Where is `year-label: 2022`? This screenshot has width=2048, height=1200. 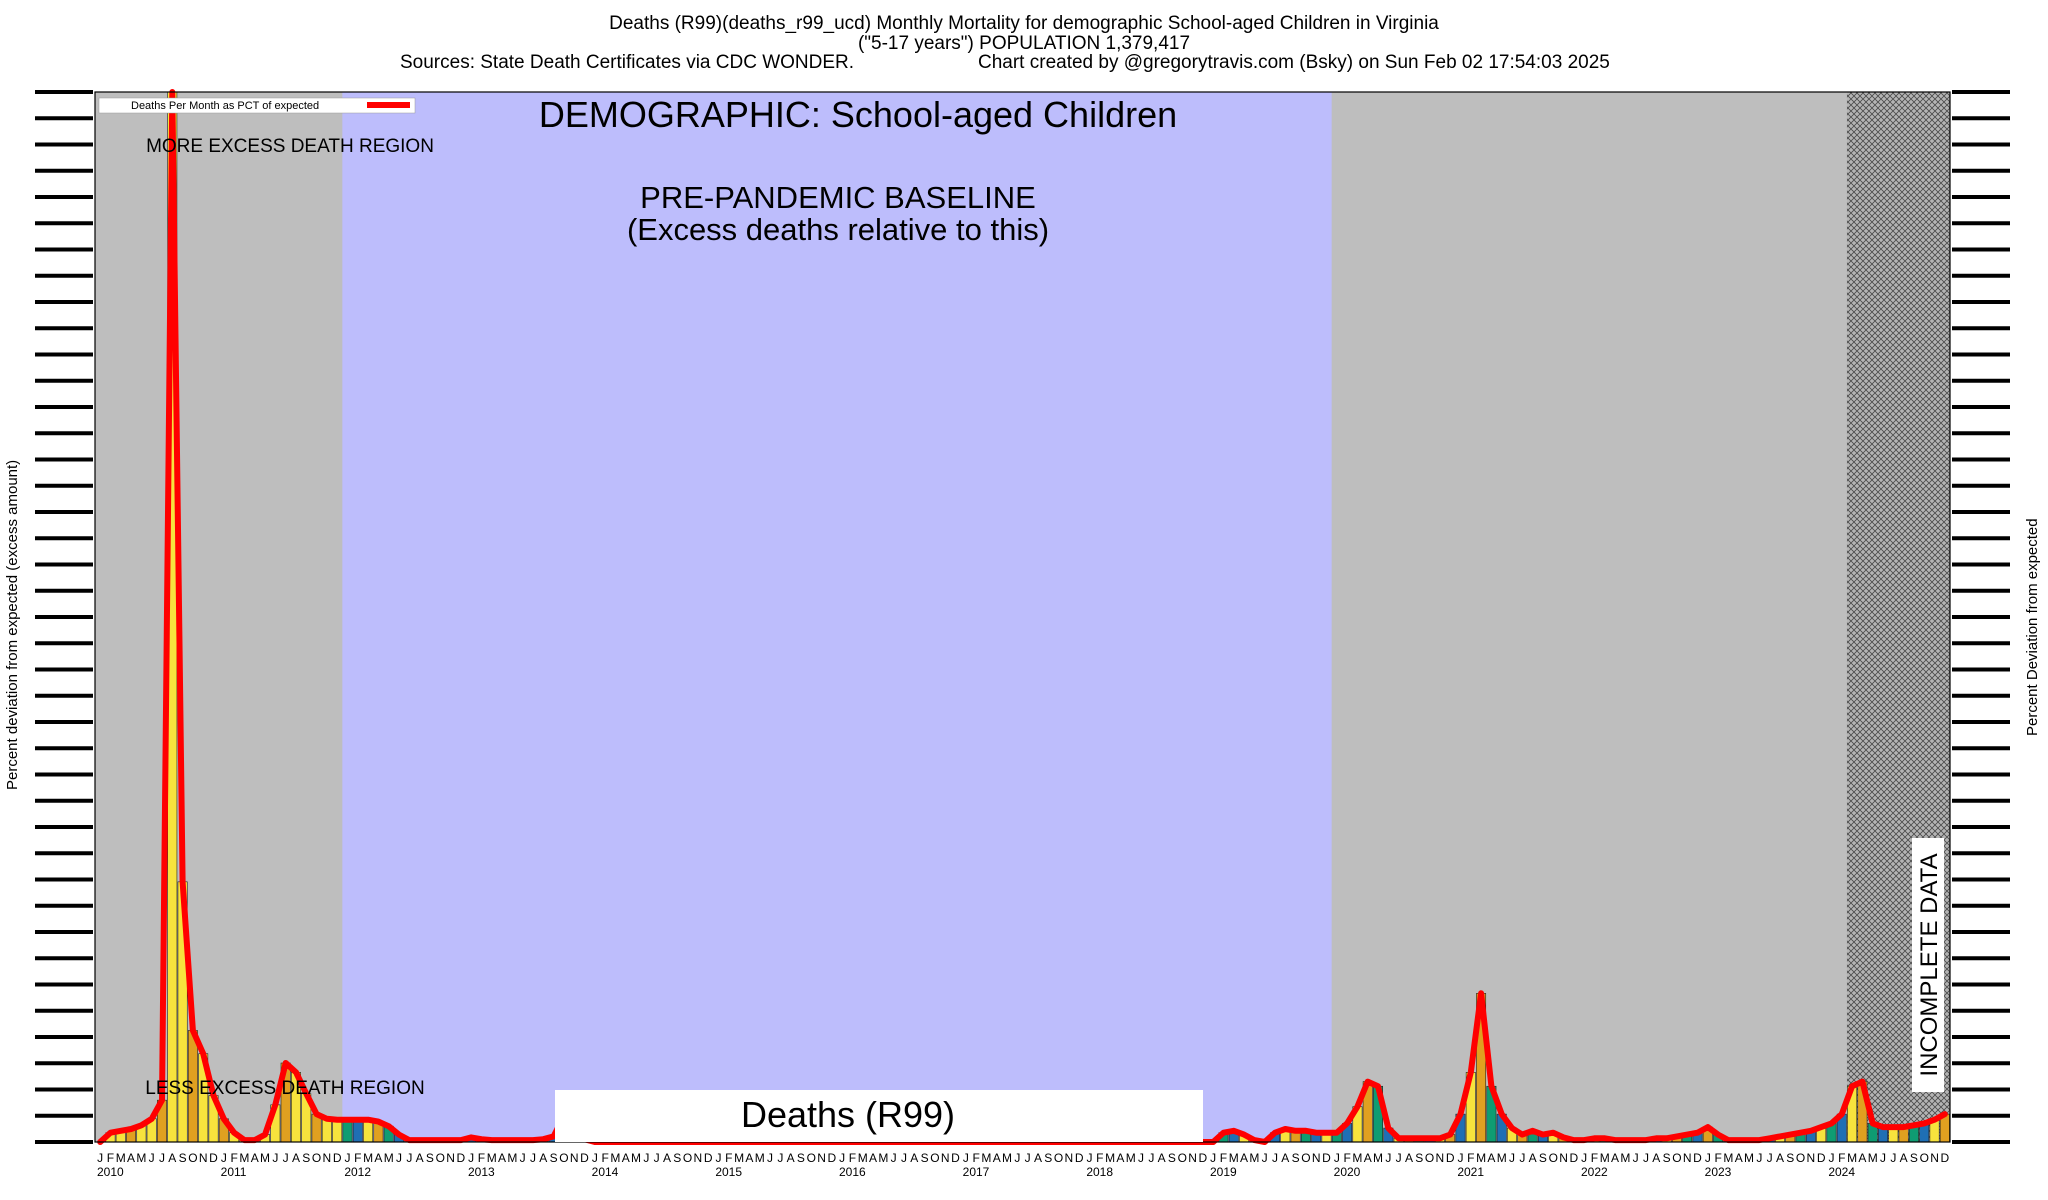
year-label: 2022 is located at coordinates (1594, 1172).